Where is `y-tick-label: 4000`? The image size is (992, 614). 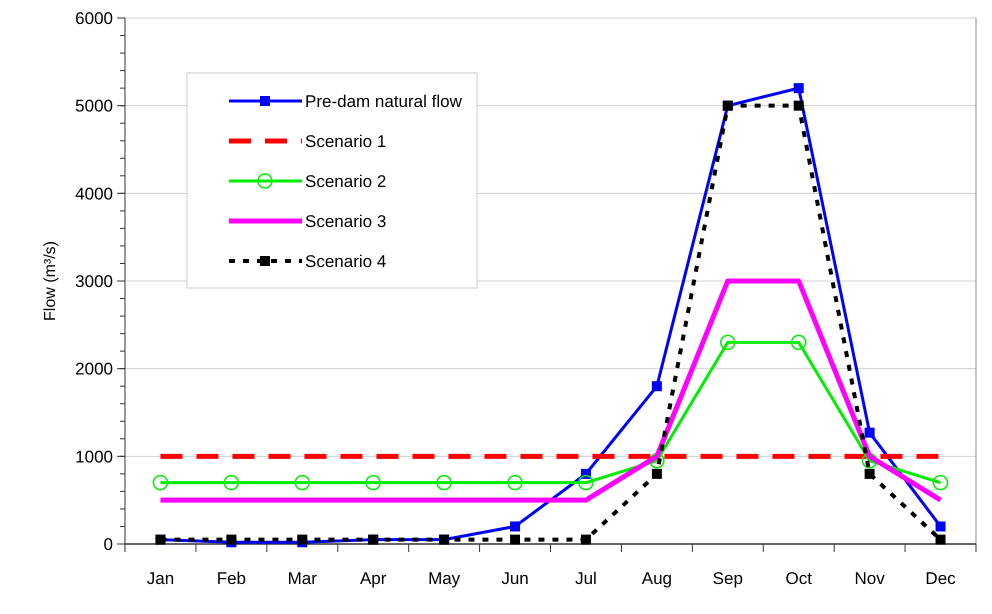
y-tick-label: 4000 is located at coordinates (94, 194).